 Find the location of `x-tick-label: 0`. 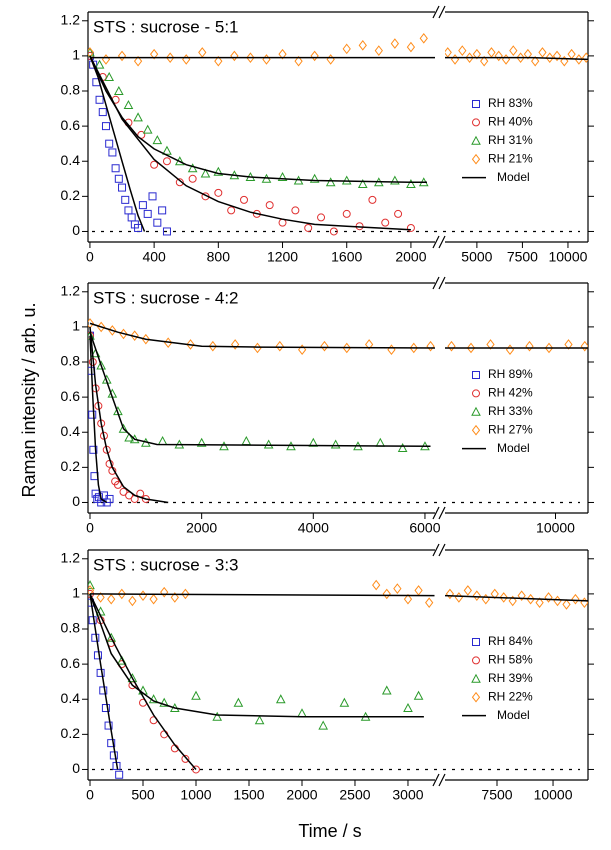

x-tick-label: 0 is located at coordinates (90, 795).